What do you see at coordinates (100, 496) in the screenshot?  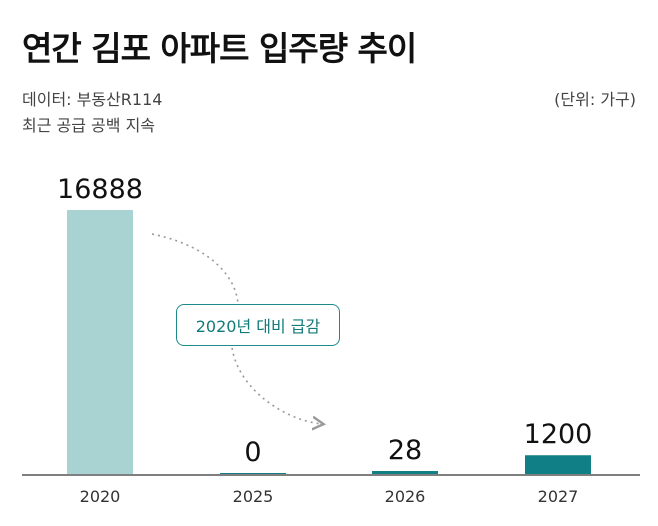 I see `x-tick-2020: 2020` at bounding box center [100, 496].